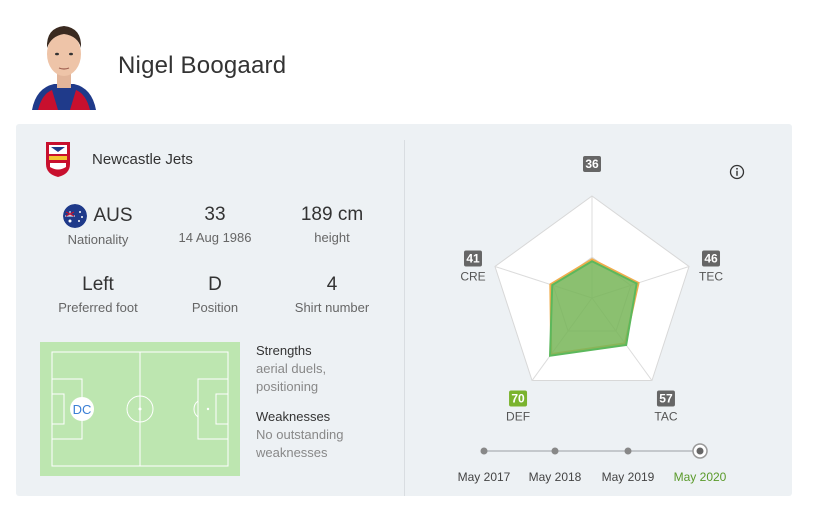  Describe the element at coordinates (300, 434) in the screenshot. I see `weaknesses-line: No outstanding` at that location.